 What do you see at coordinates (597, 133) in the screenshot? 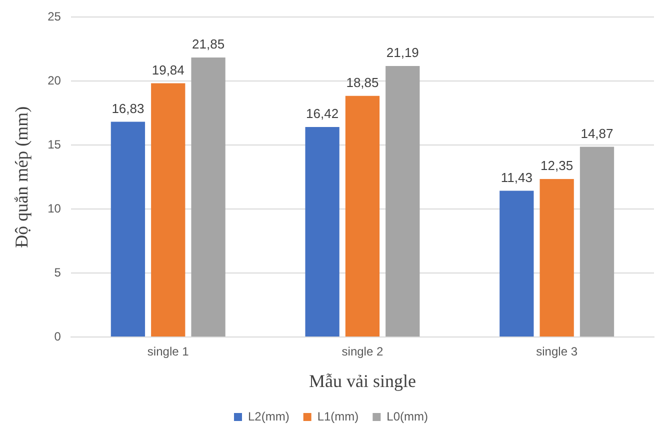
I see `data-label: 14,87` at bounding box center [597, 133].